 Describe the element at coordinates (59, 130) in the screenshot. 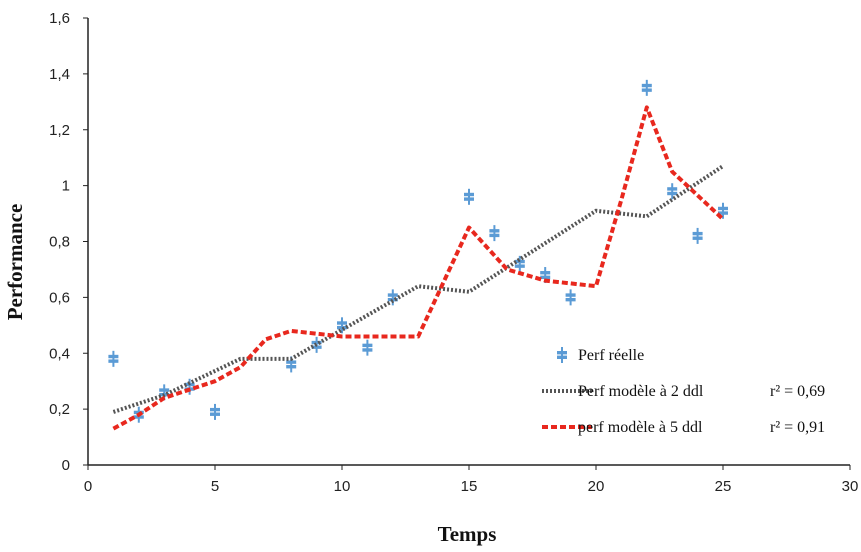

I see `y-tick-label: 1,2` at that location.